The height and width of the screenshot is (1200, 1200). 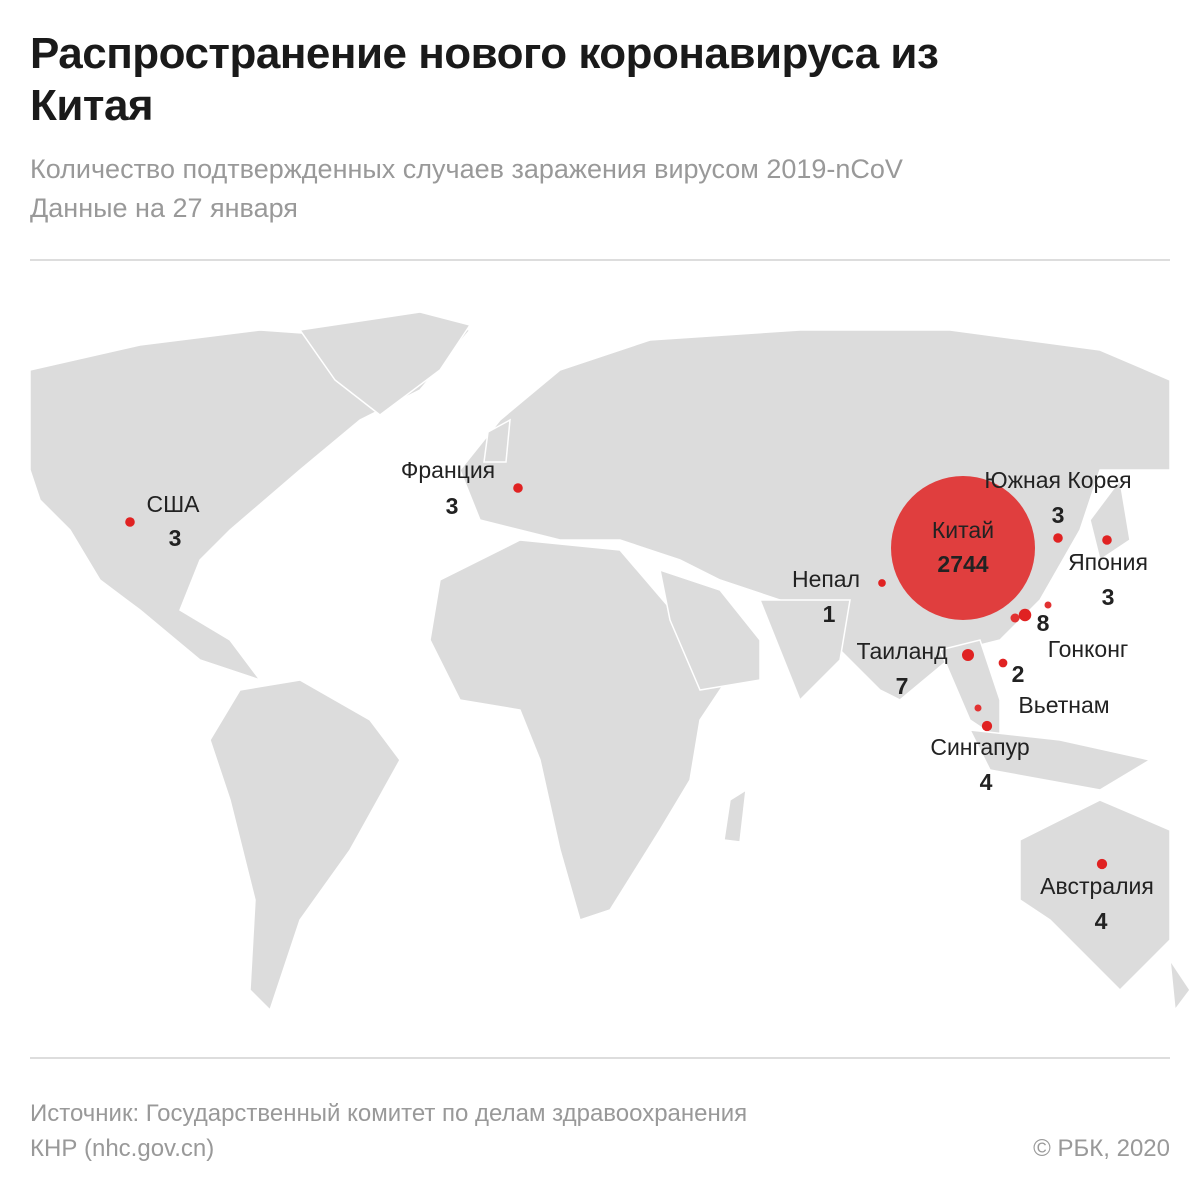 I want to click on location-name: Китай, so click(x=963, y=530).